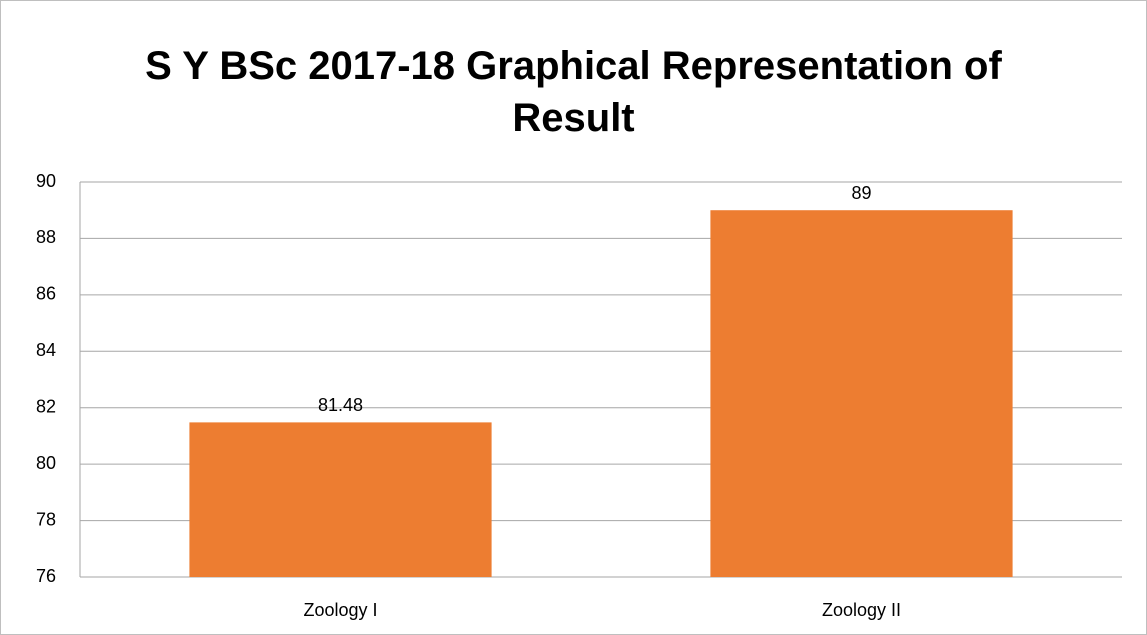  I want to click on y-tick-label: 80, so click(46, 463).